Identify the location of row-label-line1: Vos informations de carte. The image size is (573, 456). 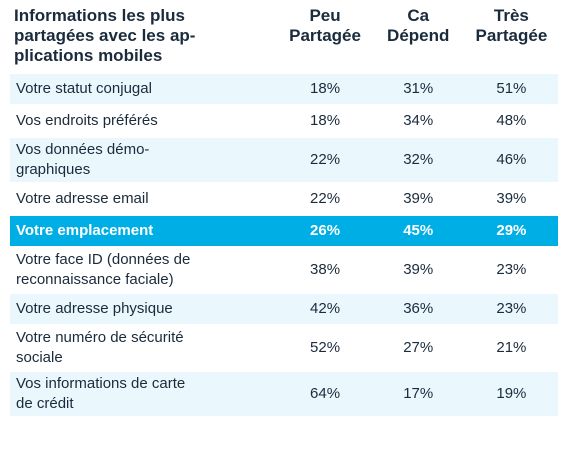
(101, 383).